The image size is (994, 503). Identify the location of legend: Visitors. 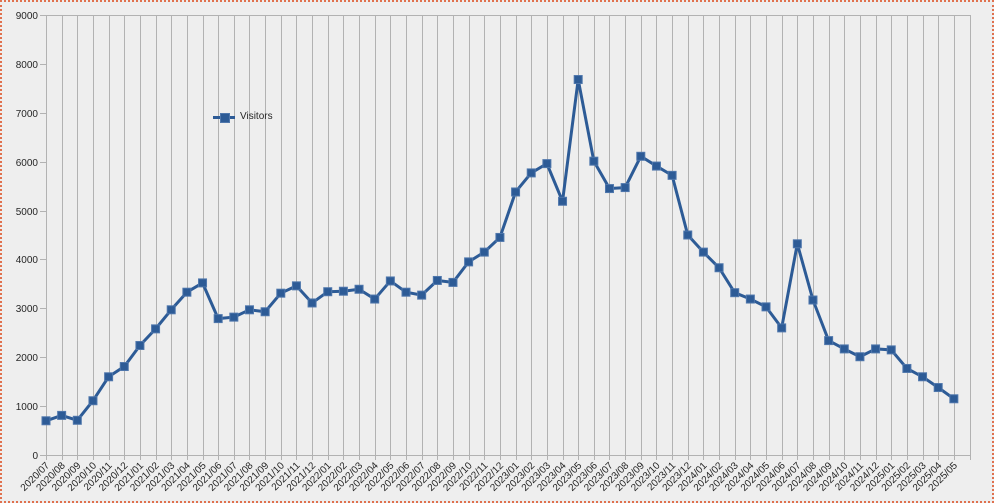
(243, 117).